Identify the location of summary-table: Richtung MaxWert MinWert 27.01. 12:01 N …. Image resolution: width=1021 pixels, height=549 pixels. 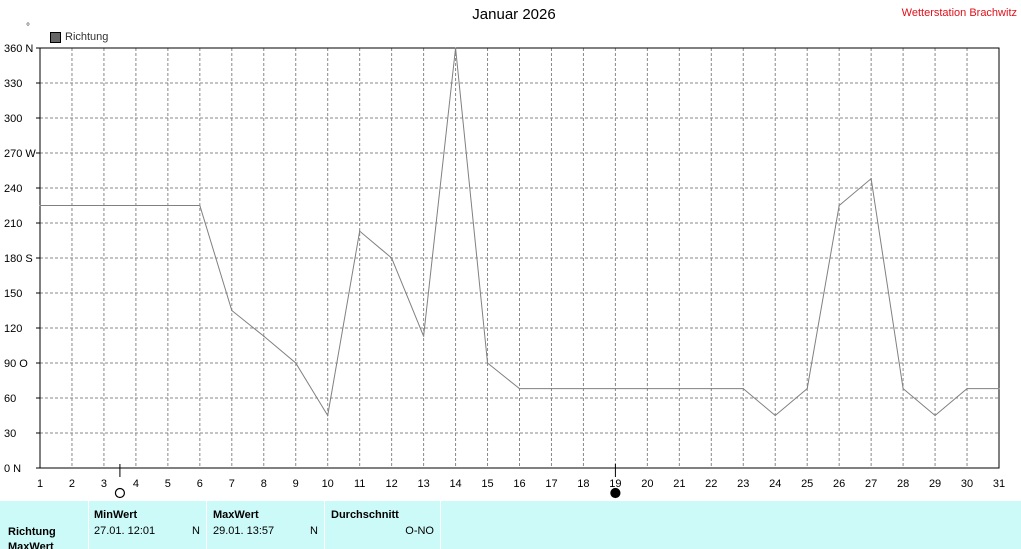
(510, 525).